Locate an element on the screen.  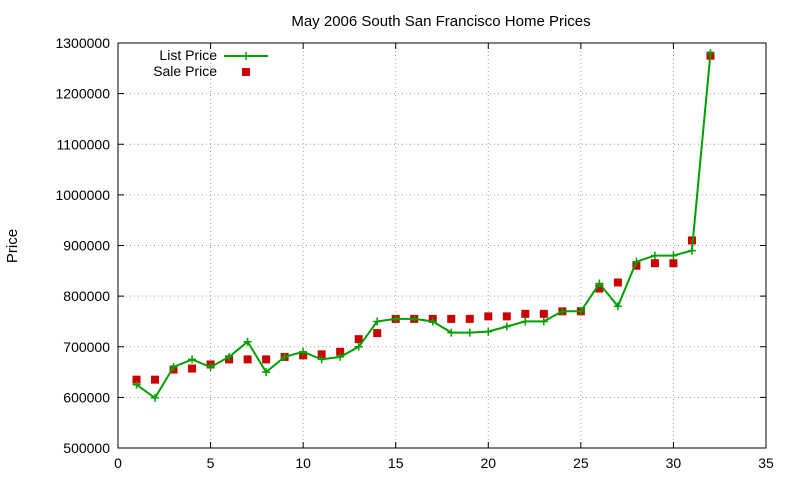
y-tick-label: 1000000 is located at coordinates (82, 195).